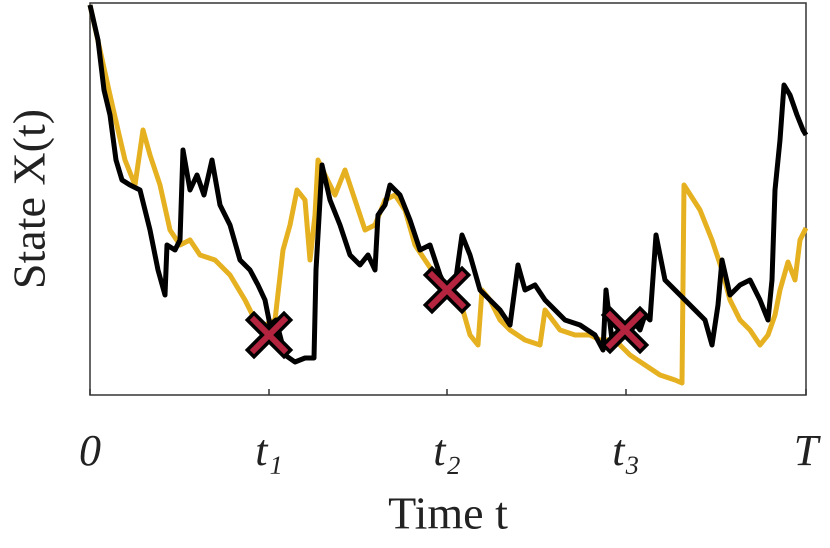 Image resolution: width=830 pixels, height=548 pixels. I want to click on y-axis-label: State X(t), so click(29, 199).